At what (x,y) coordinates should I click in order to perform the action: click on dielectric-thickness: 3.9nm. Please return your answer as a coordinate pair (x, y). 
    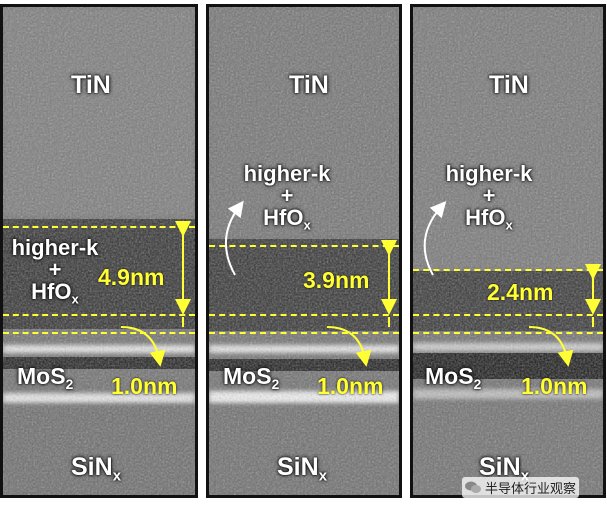
    Looking at the image, I should click on (336, 280).